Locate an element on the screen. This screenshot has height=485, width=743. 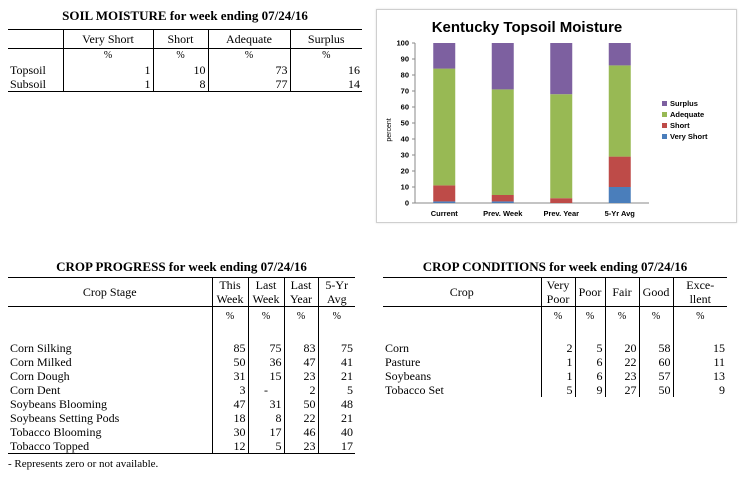
conditions-row-label: Pasture is located at coordinates (403, 362).